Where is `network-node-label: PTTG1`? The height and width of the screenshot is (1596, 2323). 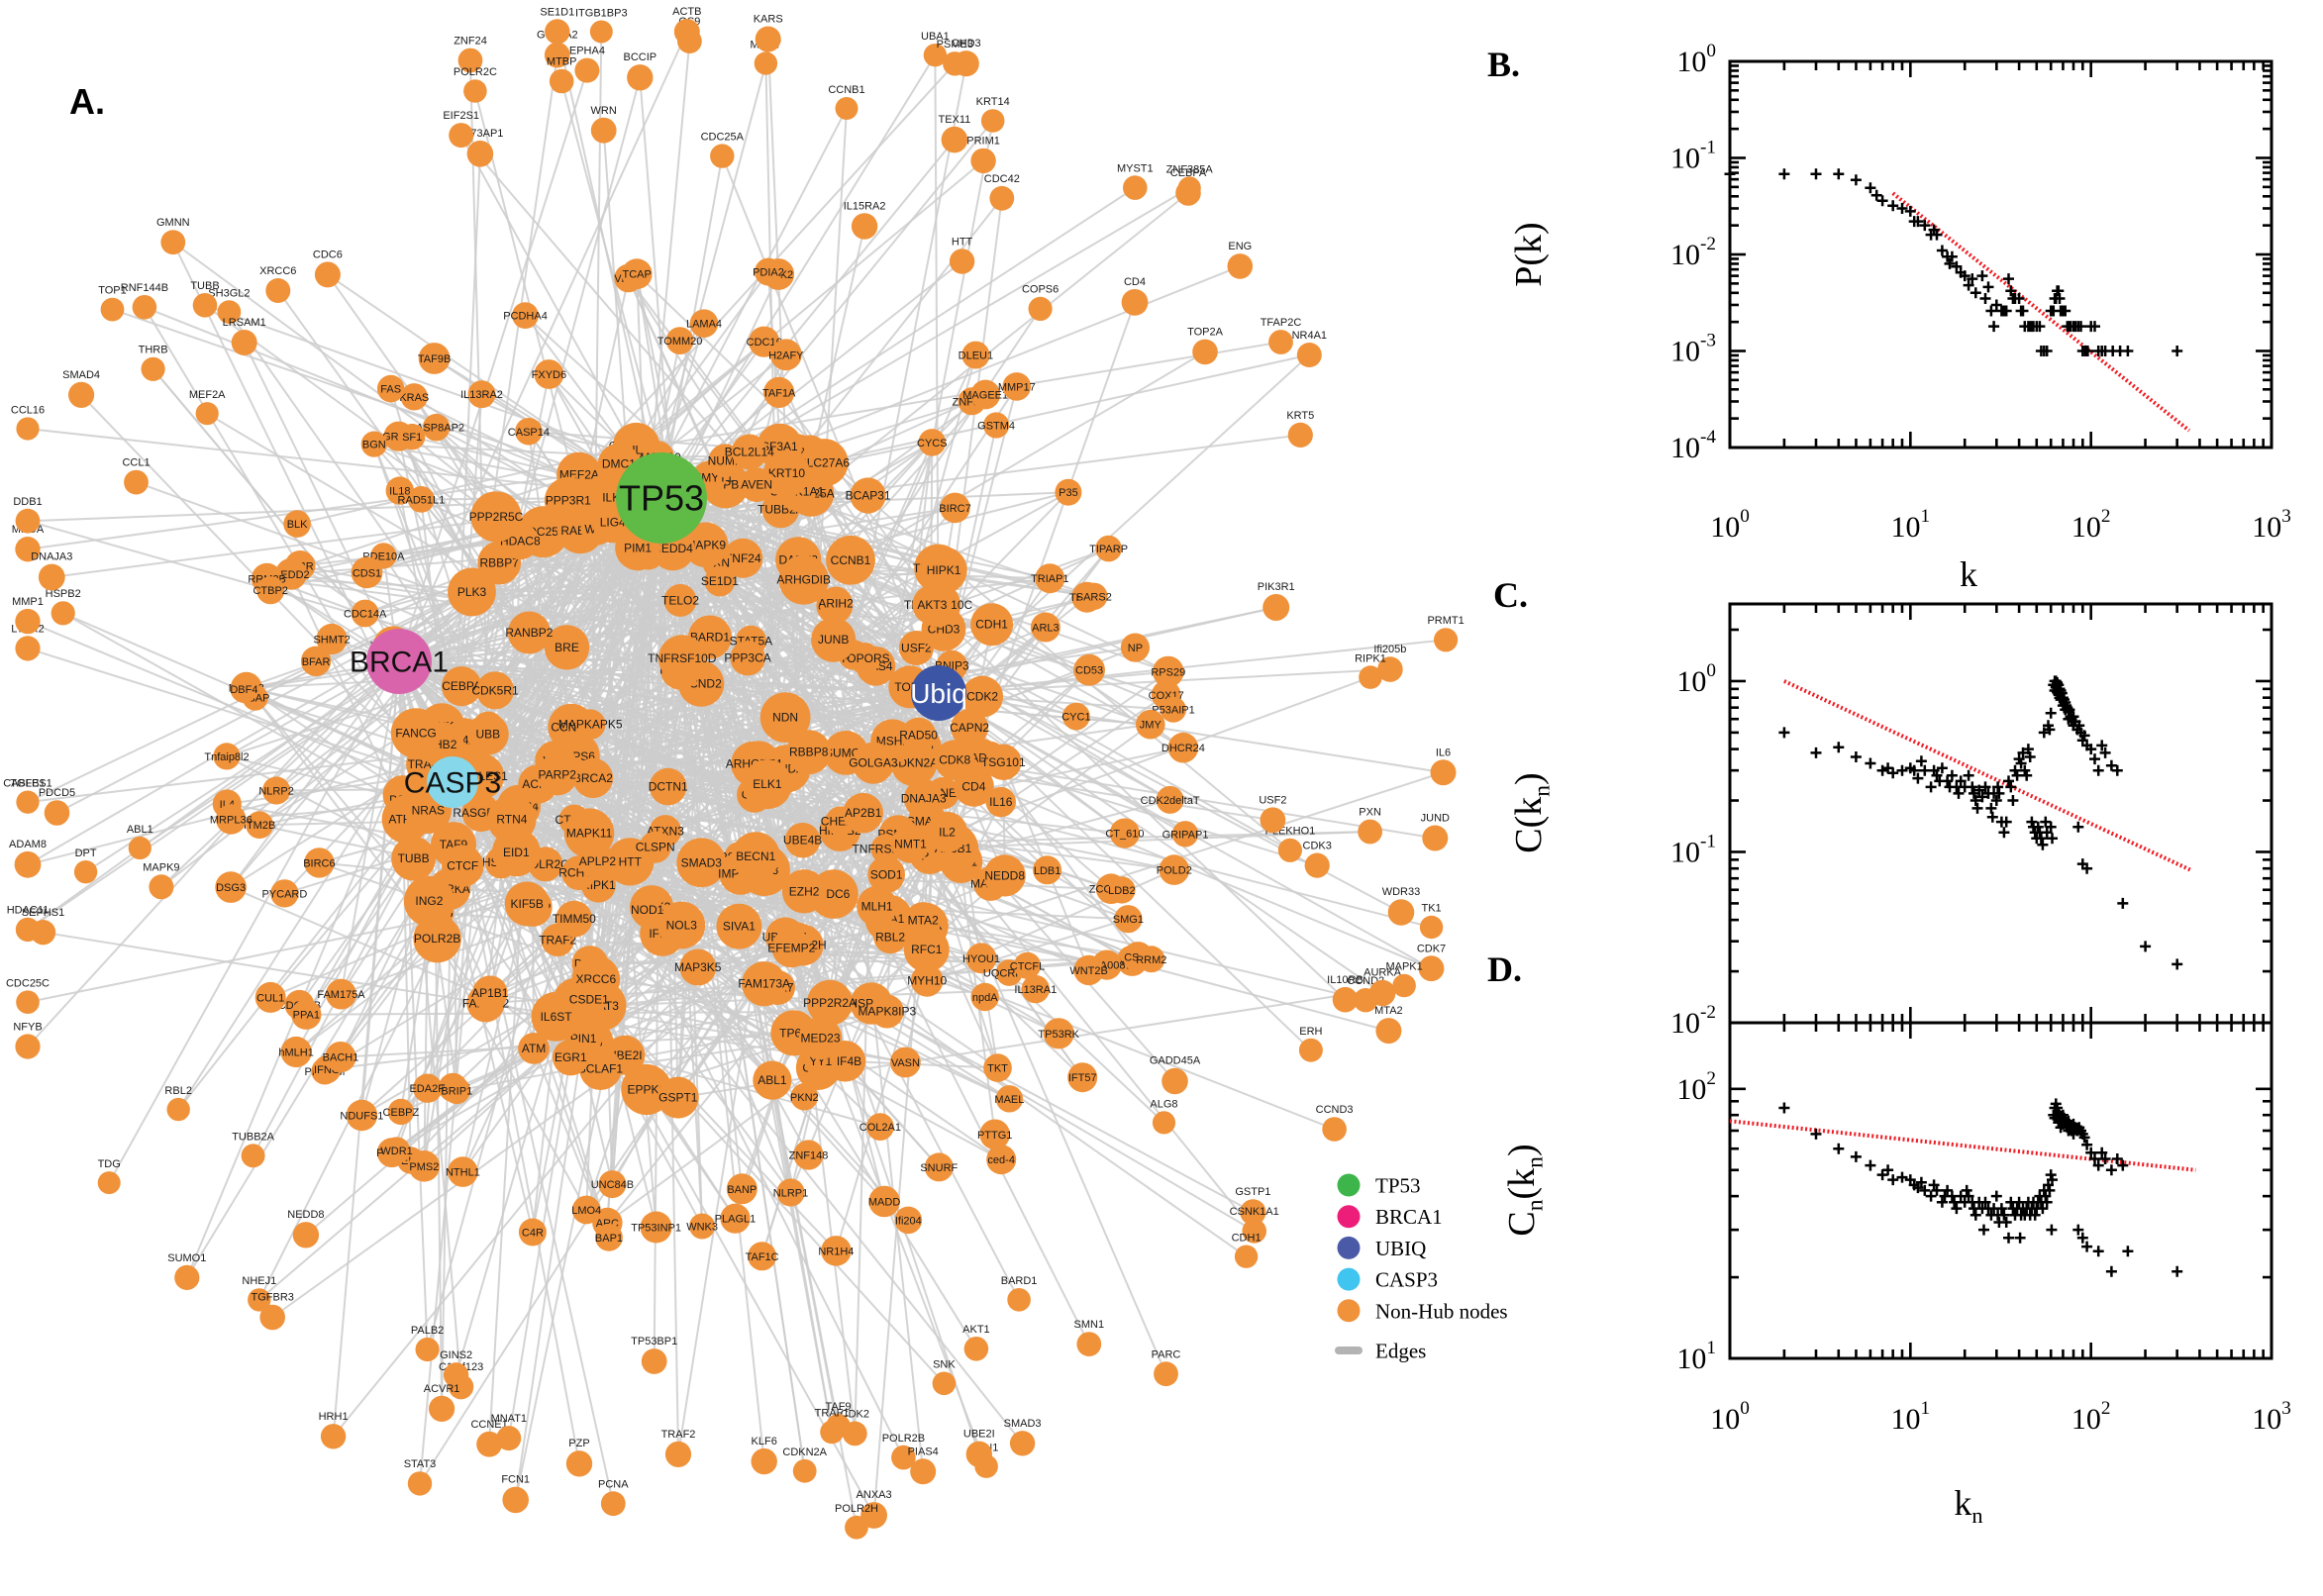 network-node-label: PTTG1 is located at coordinates (995, 1136).